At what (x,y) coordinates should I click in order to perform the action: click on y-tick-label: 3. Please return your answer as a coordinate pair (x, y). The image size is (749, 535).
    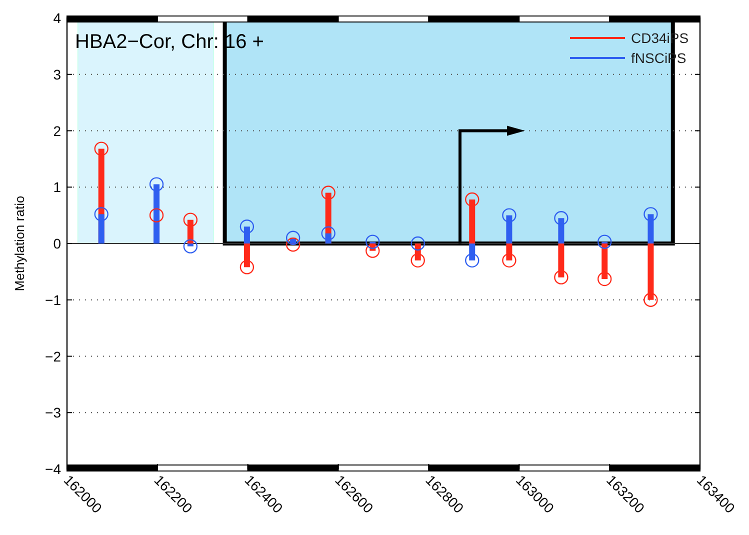
    Looking at the image, I should click on (57, 74).